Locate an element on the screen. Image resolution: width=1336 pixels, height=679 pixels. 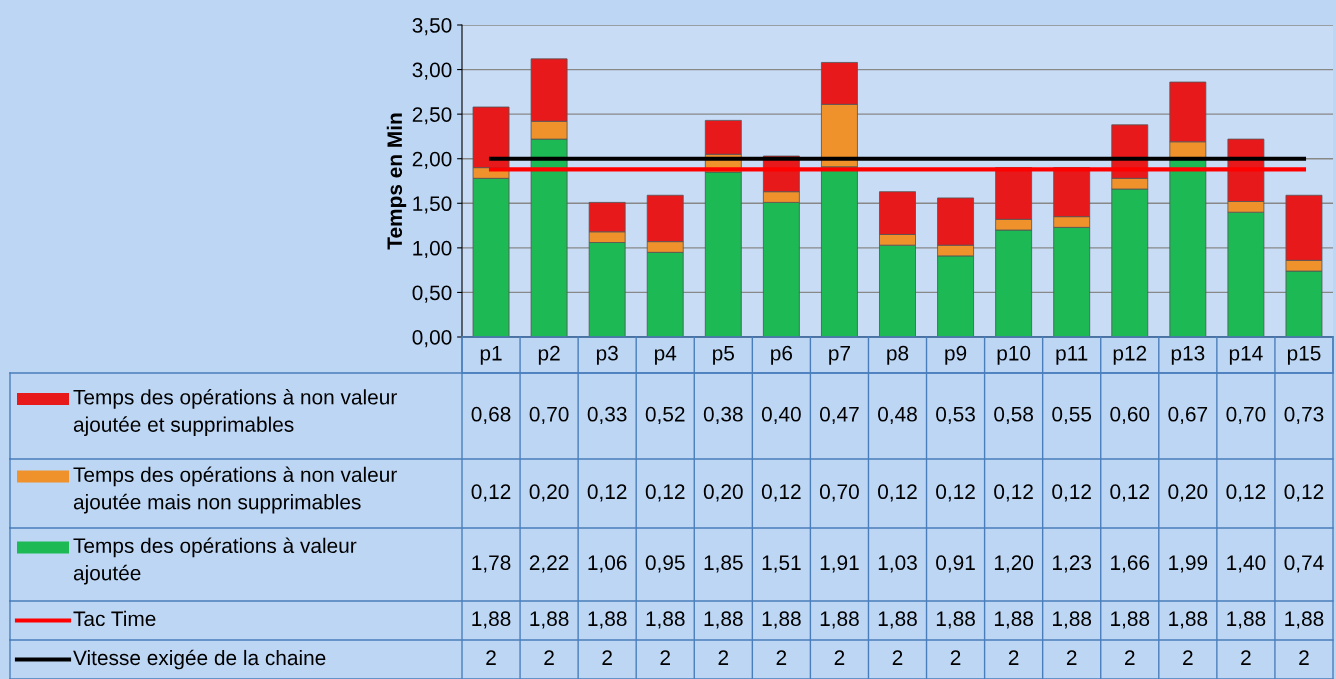
x-tick-label: p6 is located at coordinates (782, 355).